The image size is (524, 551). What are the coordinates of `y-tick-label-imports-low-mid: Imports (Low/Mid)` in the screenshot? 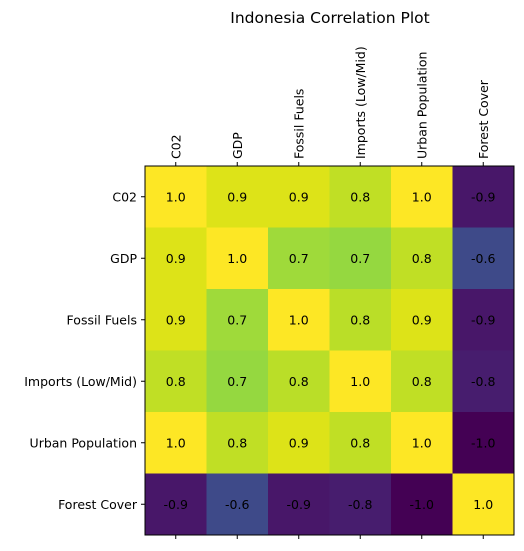 It's located at (80, 381).